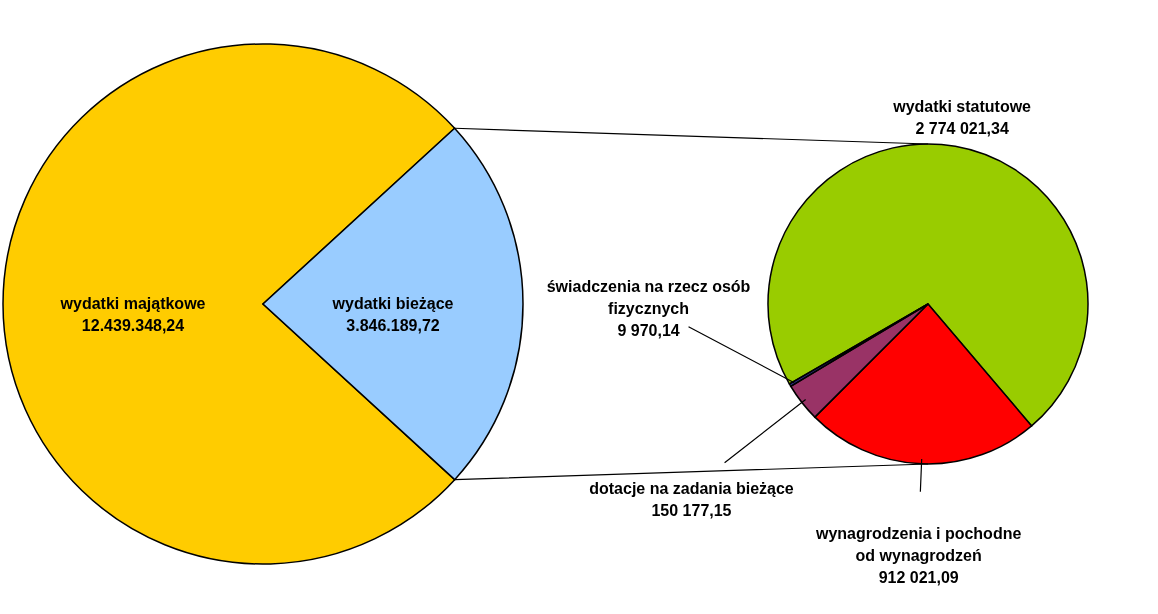  Describe the element at coordinates (392, 303) in the screenshot. I see `slice-label: wydatki bieżące` at that location.